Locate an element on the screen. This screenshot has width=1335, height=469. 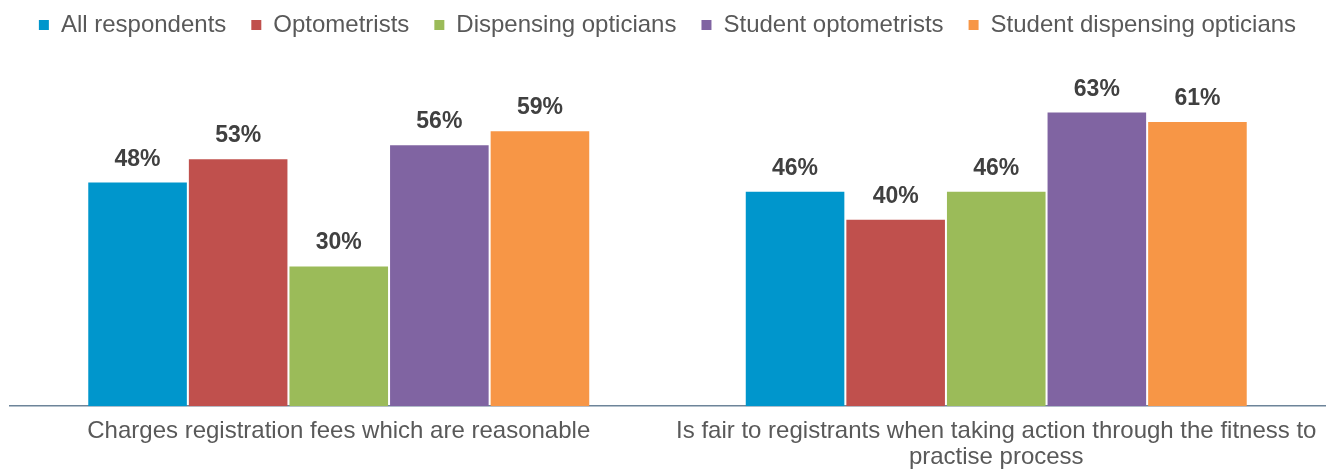
legend-label: Optometrists is located at coordinates (341, 23).